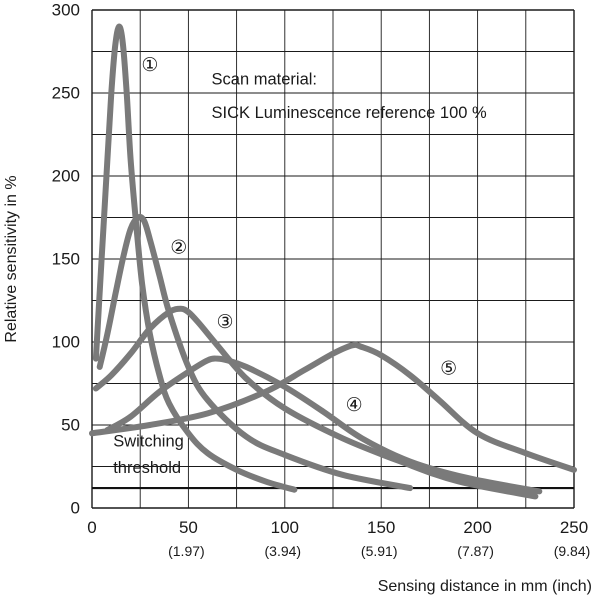 This screenshot has width=598, height=600. What do you see at coordinates (572, 551) in the screenshot?
I see `x-subtick-label: (9.84)` at bounding box center [572, 551].